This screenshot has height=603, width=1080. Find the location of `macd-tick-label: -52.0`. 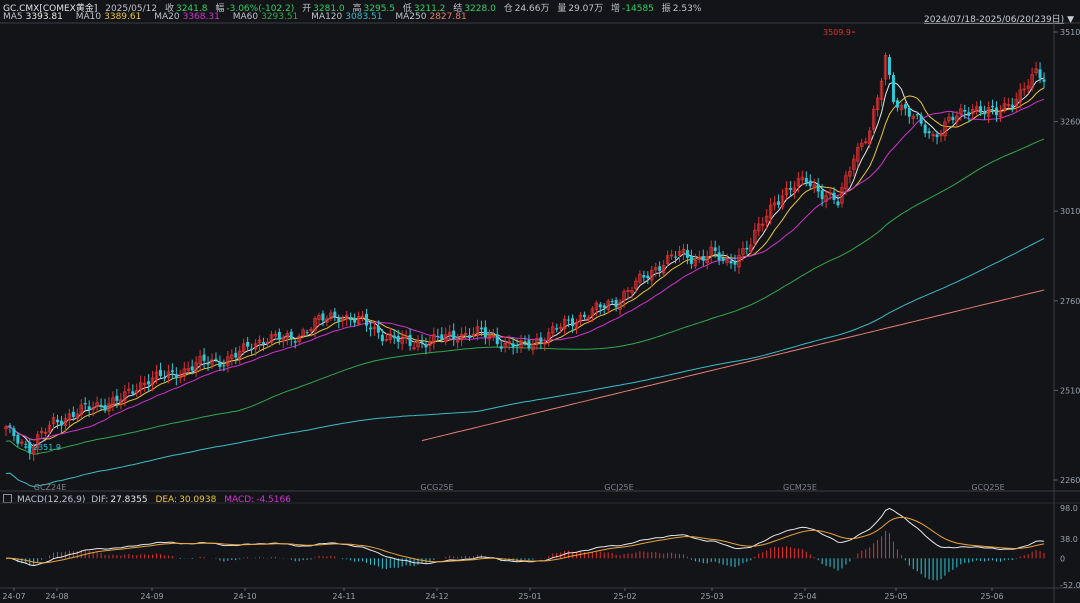

macd-tick-label: -52.0 is located at coordinates (1070, 585).